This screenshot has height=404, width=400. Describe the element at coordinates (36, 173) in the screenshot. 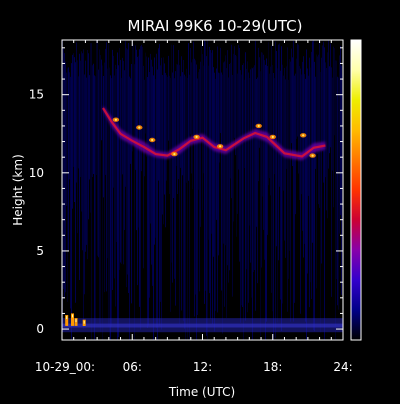

I see `y-tick-label: 10` at that location.